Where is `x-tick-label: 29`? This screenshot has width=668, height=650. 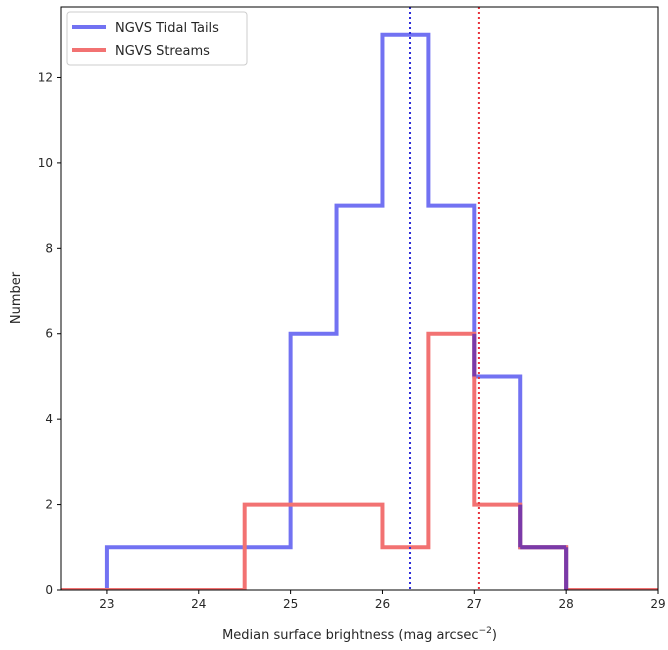 x-tick-label: 29 is located at coordinates (657, 604).